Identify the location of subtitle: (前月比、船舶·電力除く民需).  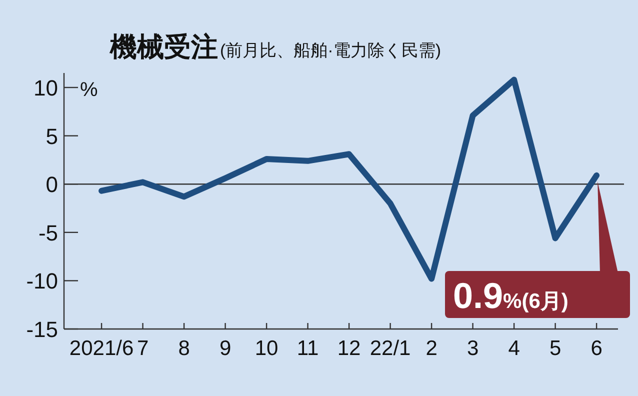
(330, 50).